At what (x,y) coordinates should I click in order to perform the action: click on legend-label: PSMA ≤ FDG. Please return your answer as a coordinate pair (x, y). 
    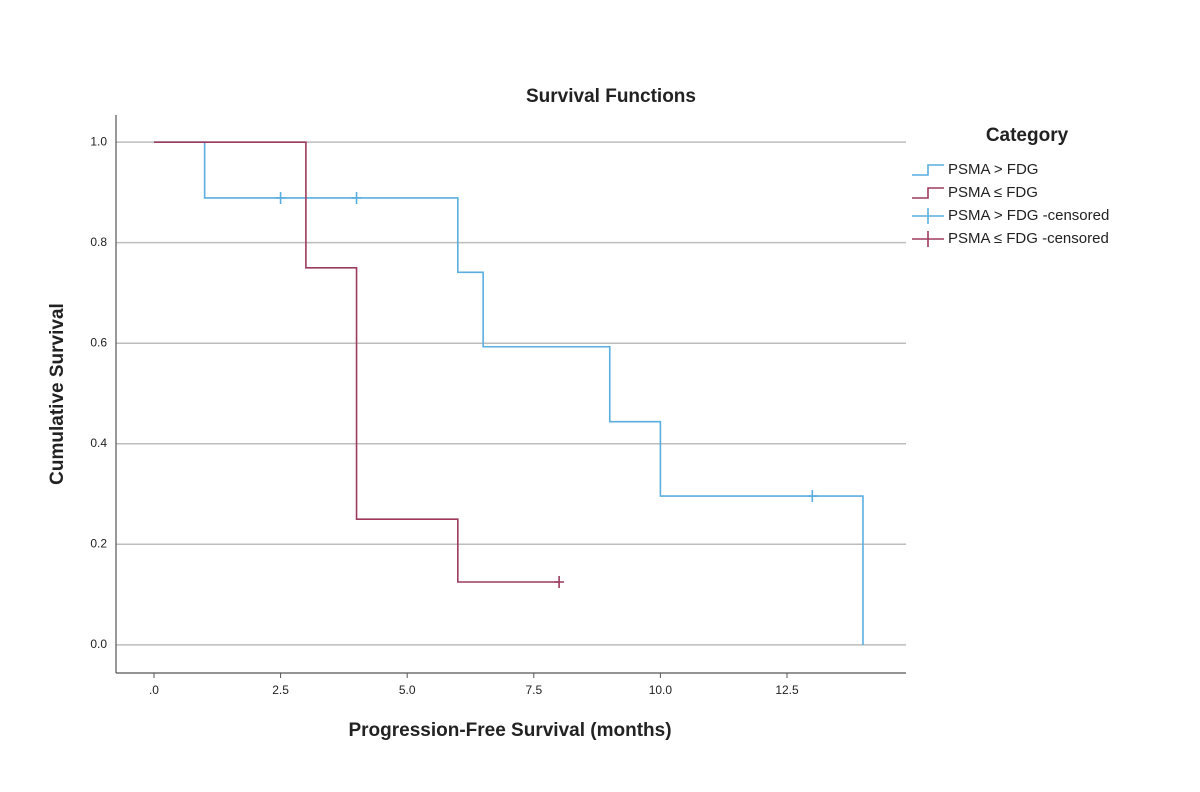
    Looking at the image, I should click on (993, 192).